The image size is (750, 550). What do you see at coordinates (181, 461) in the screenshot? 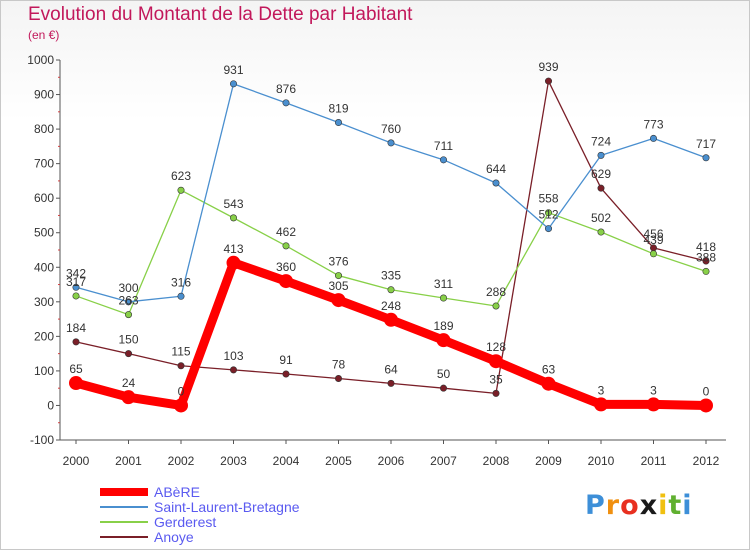
I see `x-tick-label: 2002` at bounding box center [181, 461].